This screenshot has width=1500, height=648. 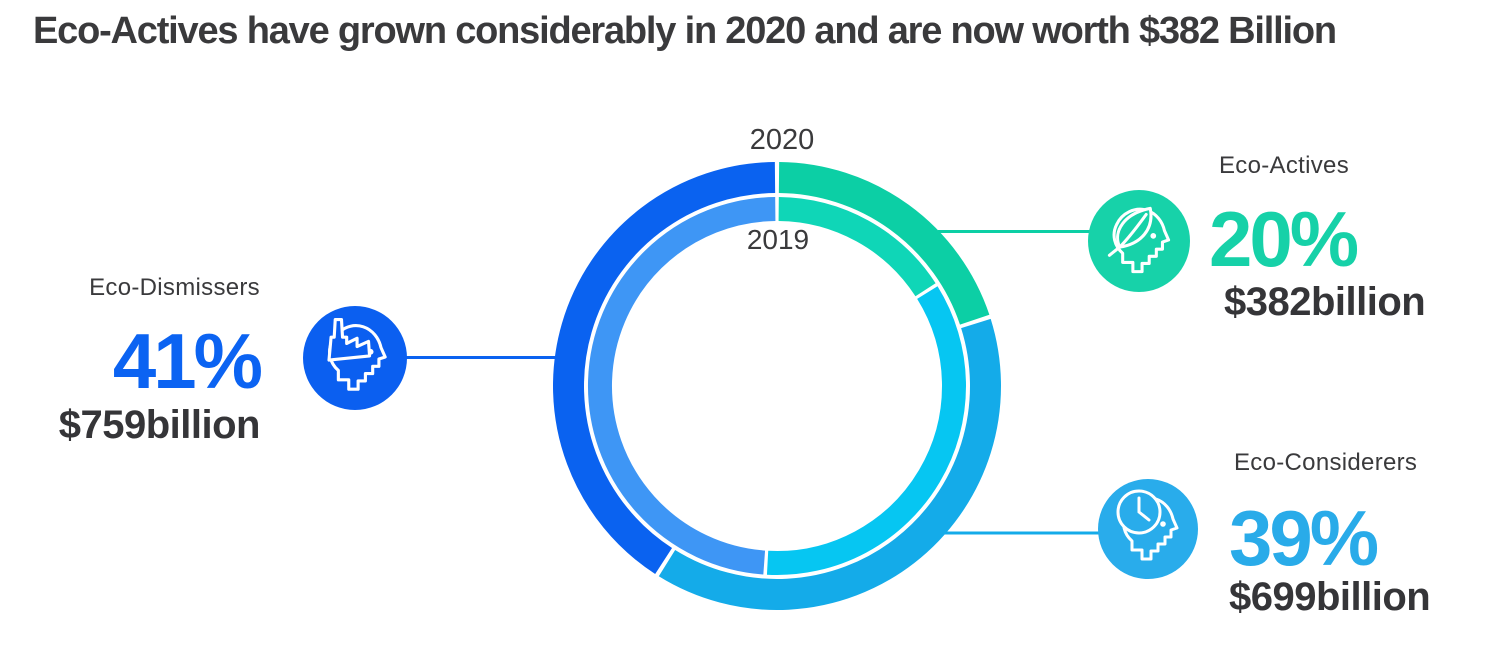 I want to click on ring-label-2019: 2019, so click(x=778, y=239).